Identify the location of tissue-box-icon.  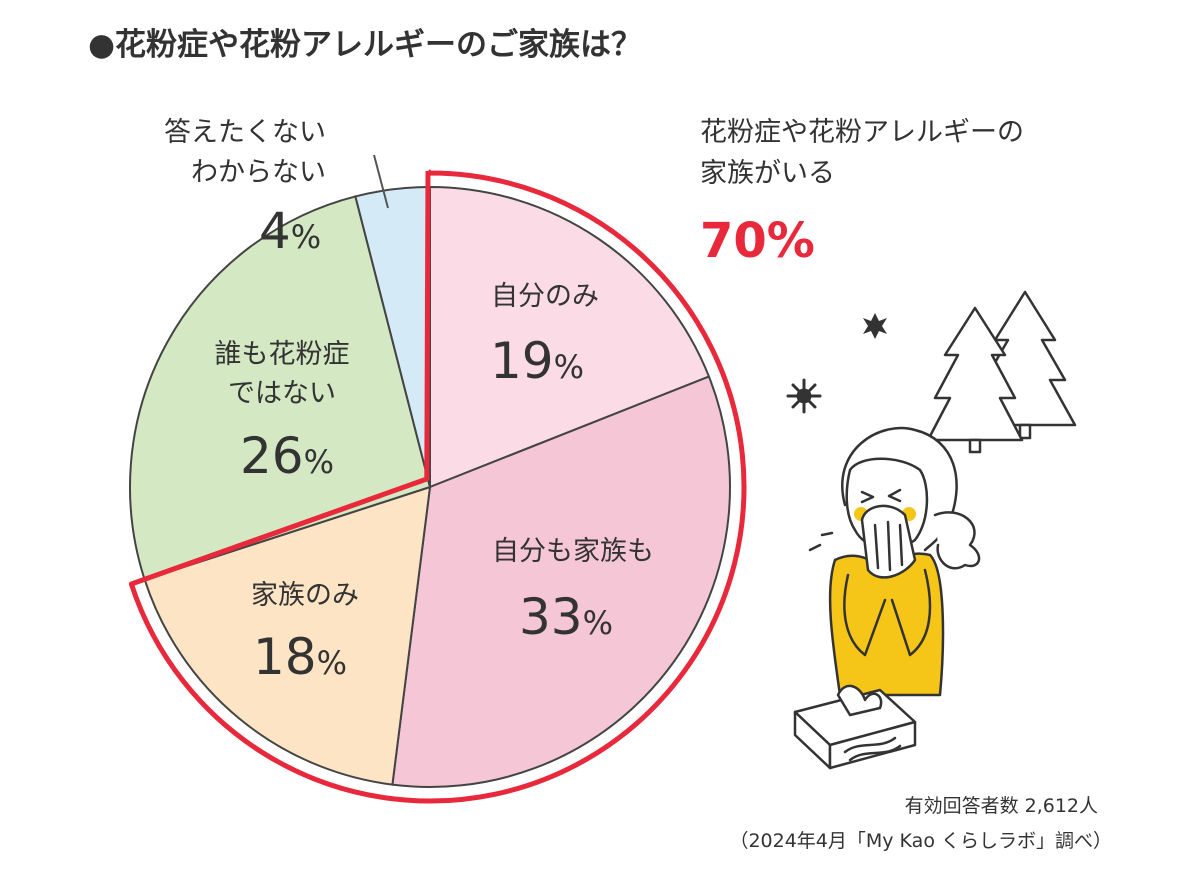
(855, 727).